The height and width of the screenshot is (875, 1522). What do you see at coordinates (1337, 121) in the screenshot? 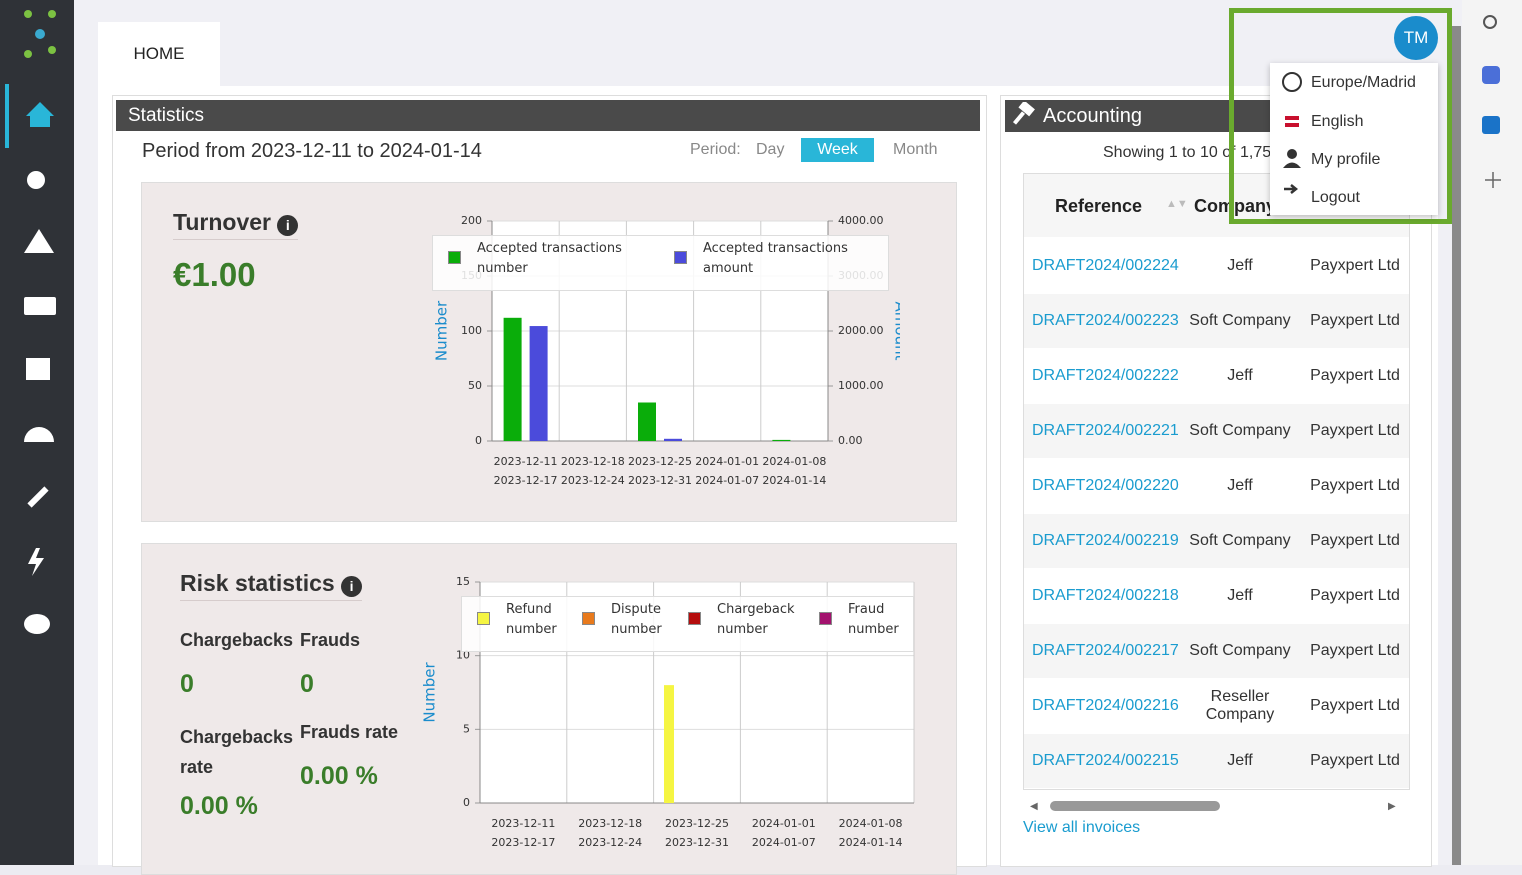
I see `menu-item: English` at bounding box center [1337, 121].